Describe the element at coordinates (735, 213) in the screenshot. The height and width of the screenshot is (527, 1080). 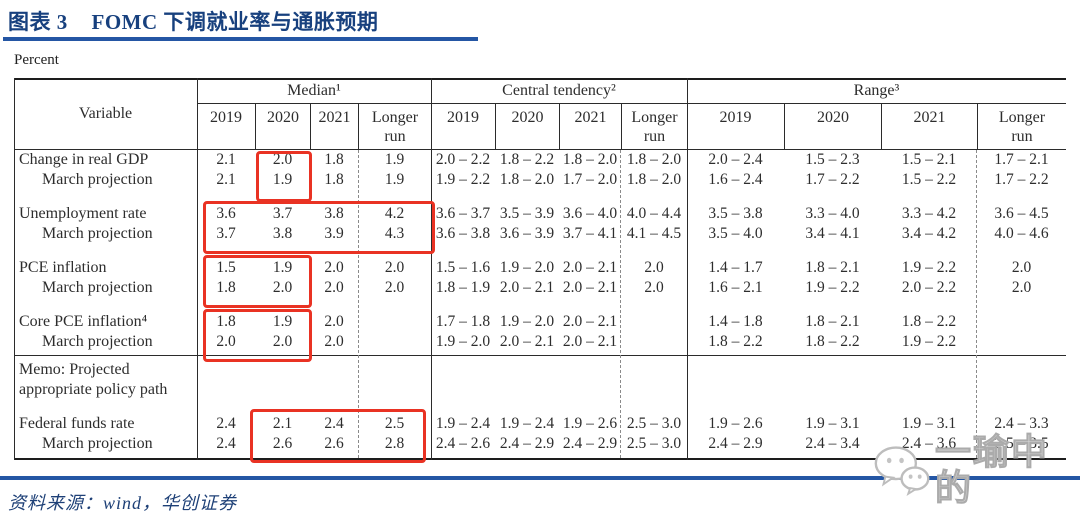
I see `value-cell: 3.5 – 3.8` at that location.